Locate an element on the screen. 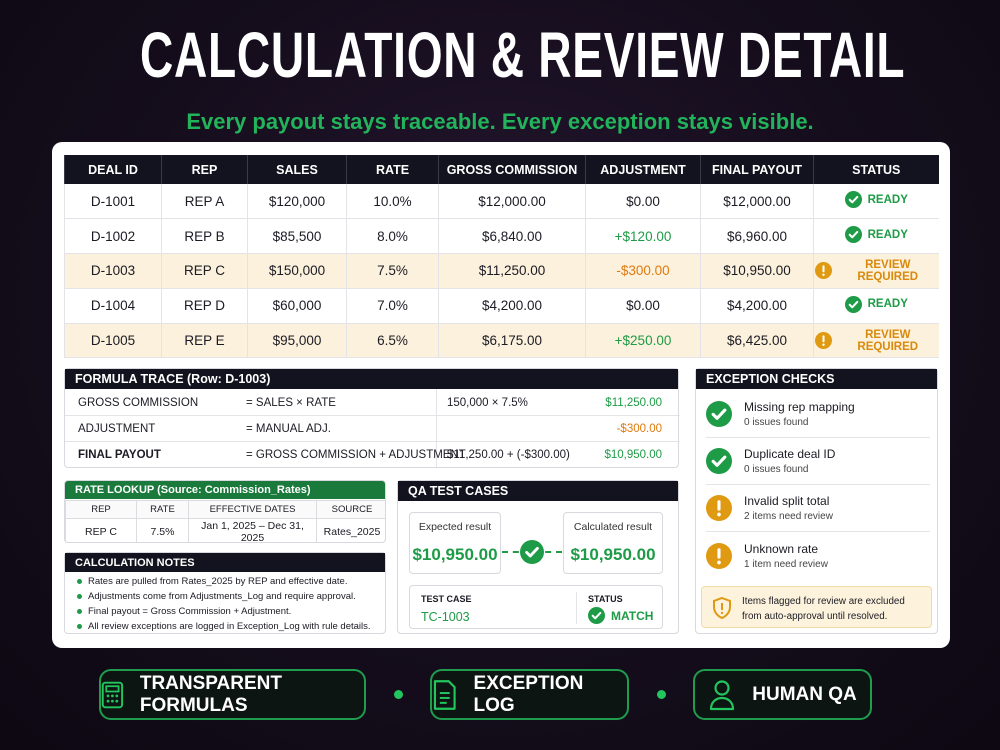 The width and height of the screenshot is (1000, 750). ex-label: Unknown rate is located at coordinates (781, 548).